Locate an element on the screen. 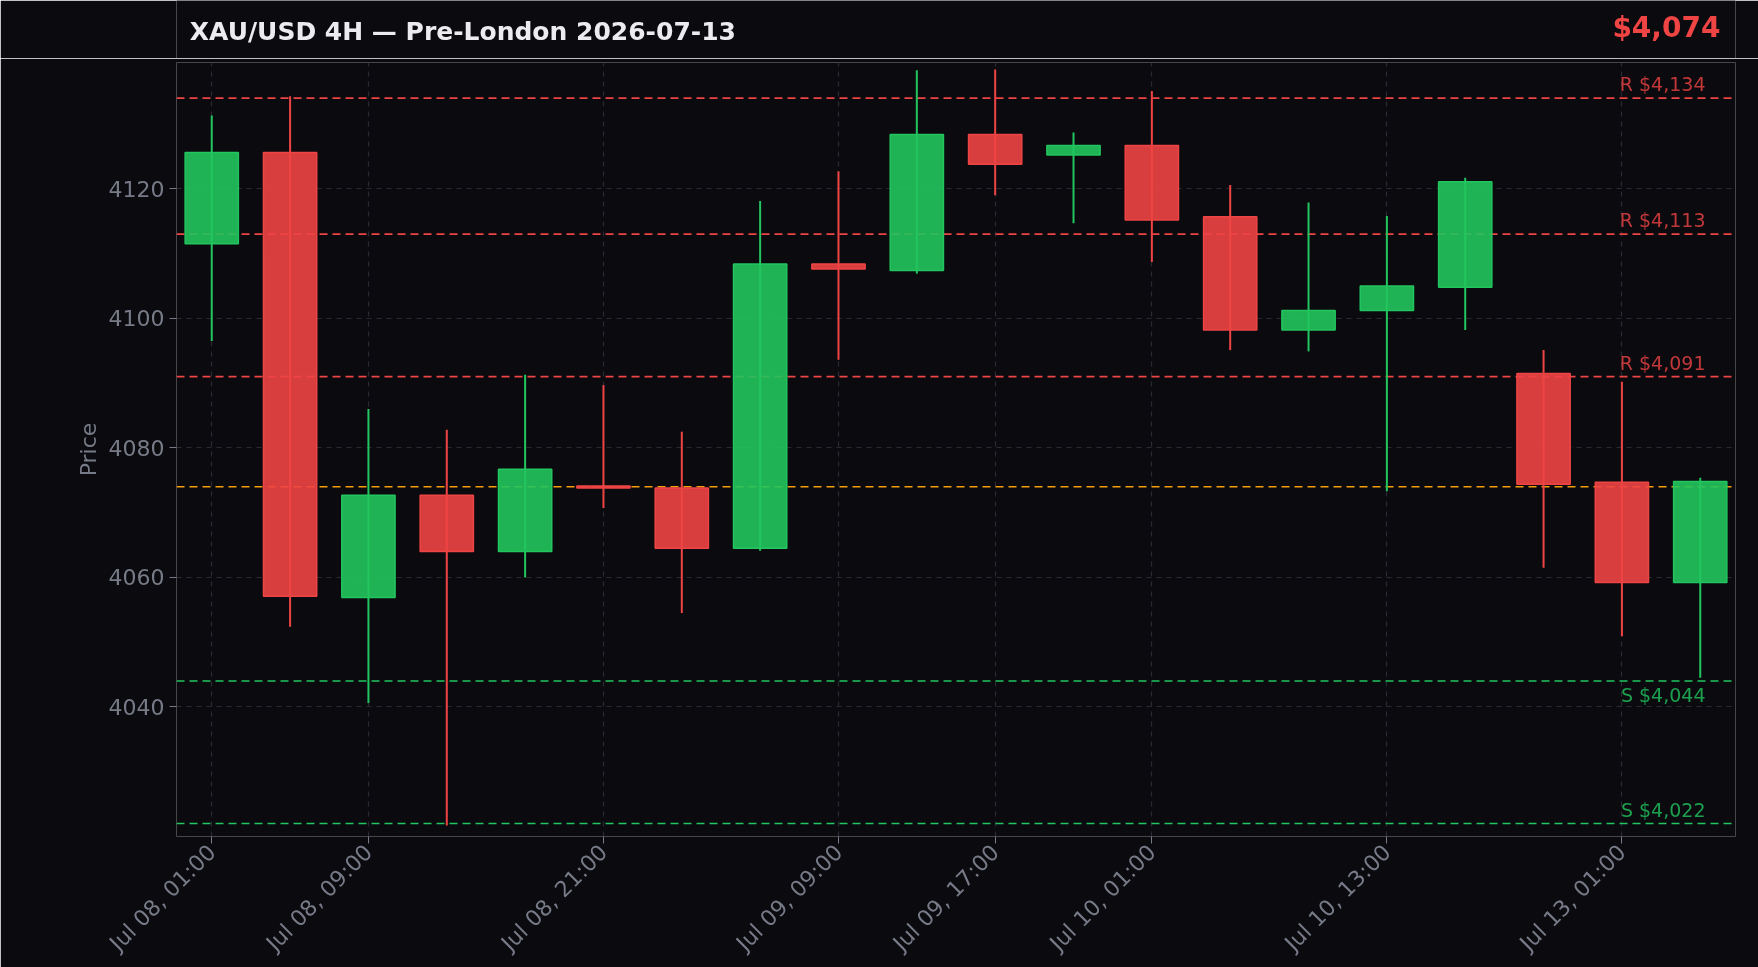 The image size is (1758, 967). y-tick-label: 4120 is located at coordinates (136, 189).